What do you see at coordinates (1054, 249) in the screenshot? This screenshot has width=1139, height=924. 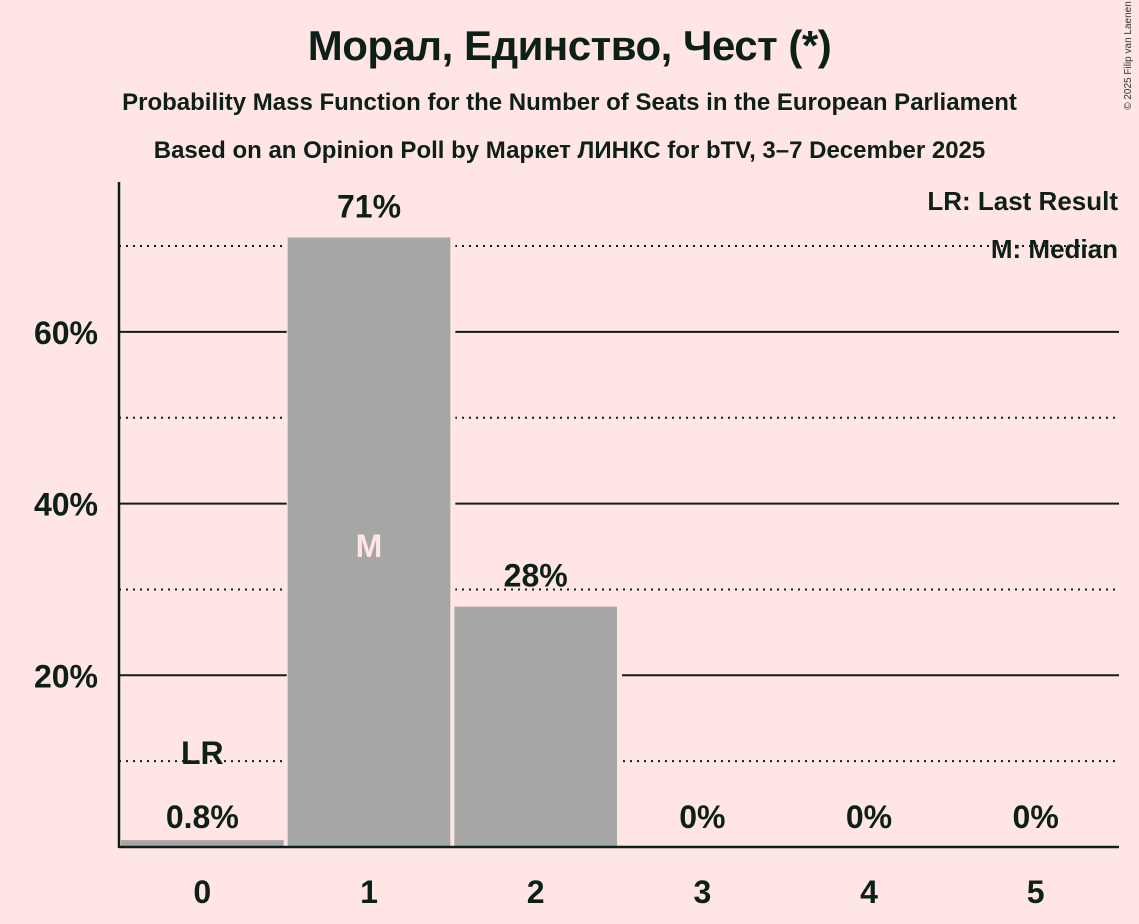 I see `legend-median: M: Median` at bounding box center [1054, 249].